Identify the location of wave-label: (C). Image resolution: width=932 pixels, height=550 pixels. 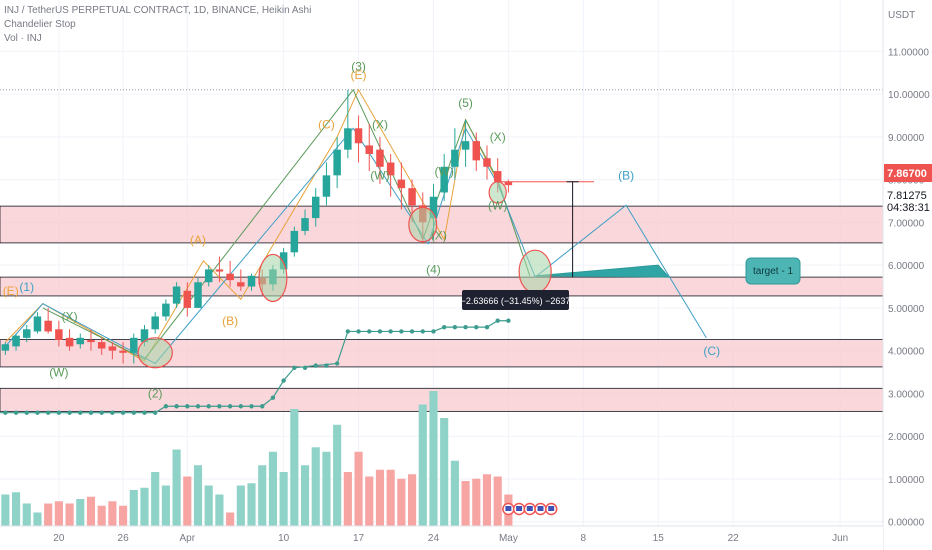
(326, 124).